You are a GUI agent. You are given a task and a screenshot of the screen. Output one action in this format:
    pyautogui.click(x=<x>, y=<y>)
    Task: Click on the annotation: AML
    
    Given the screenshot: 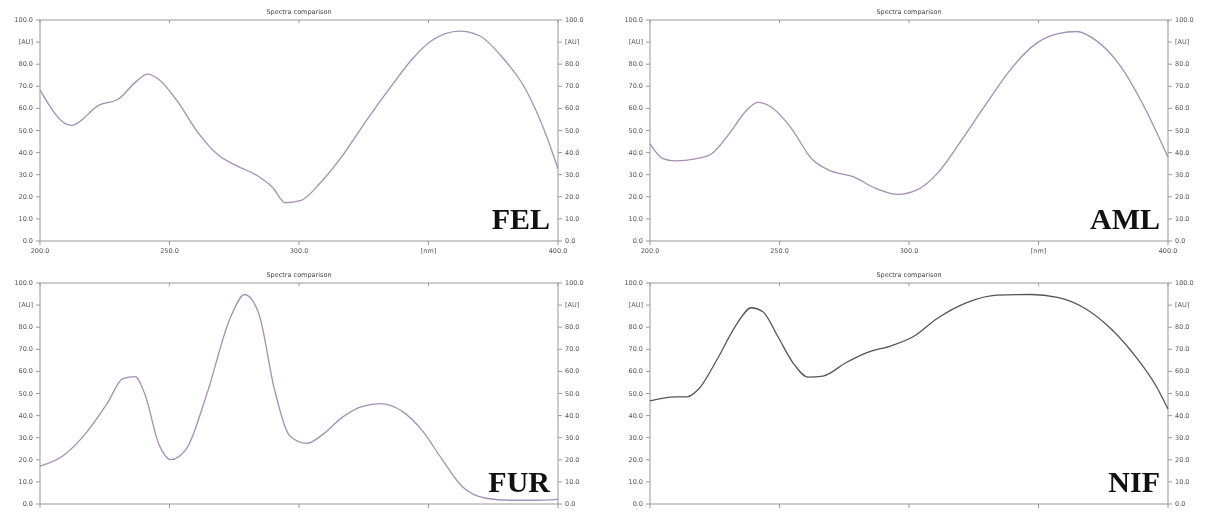 What is the action you would take?
    pyautogui.click(x=1125, y=218)
    